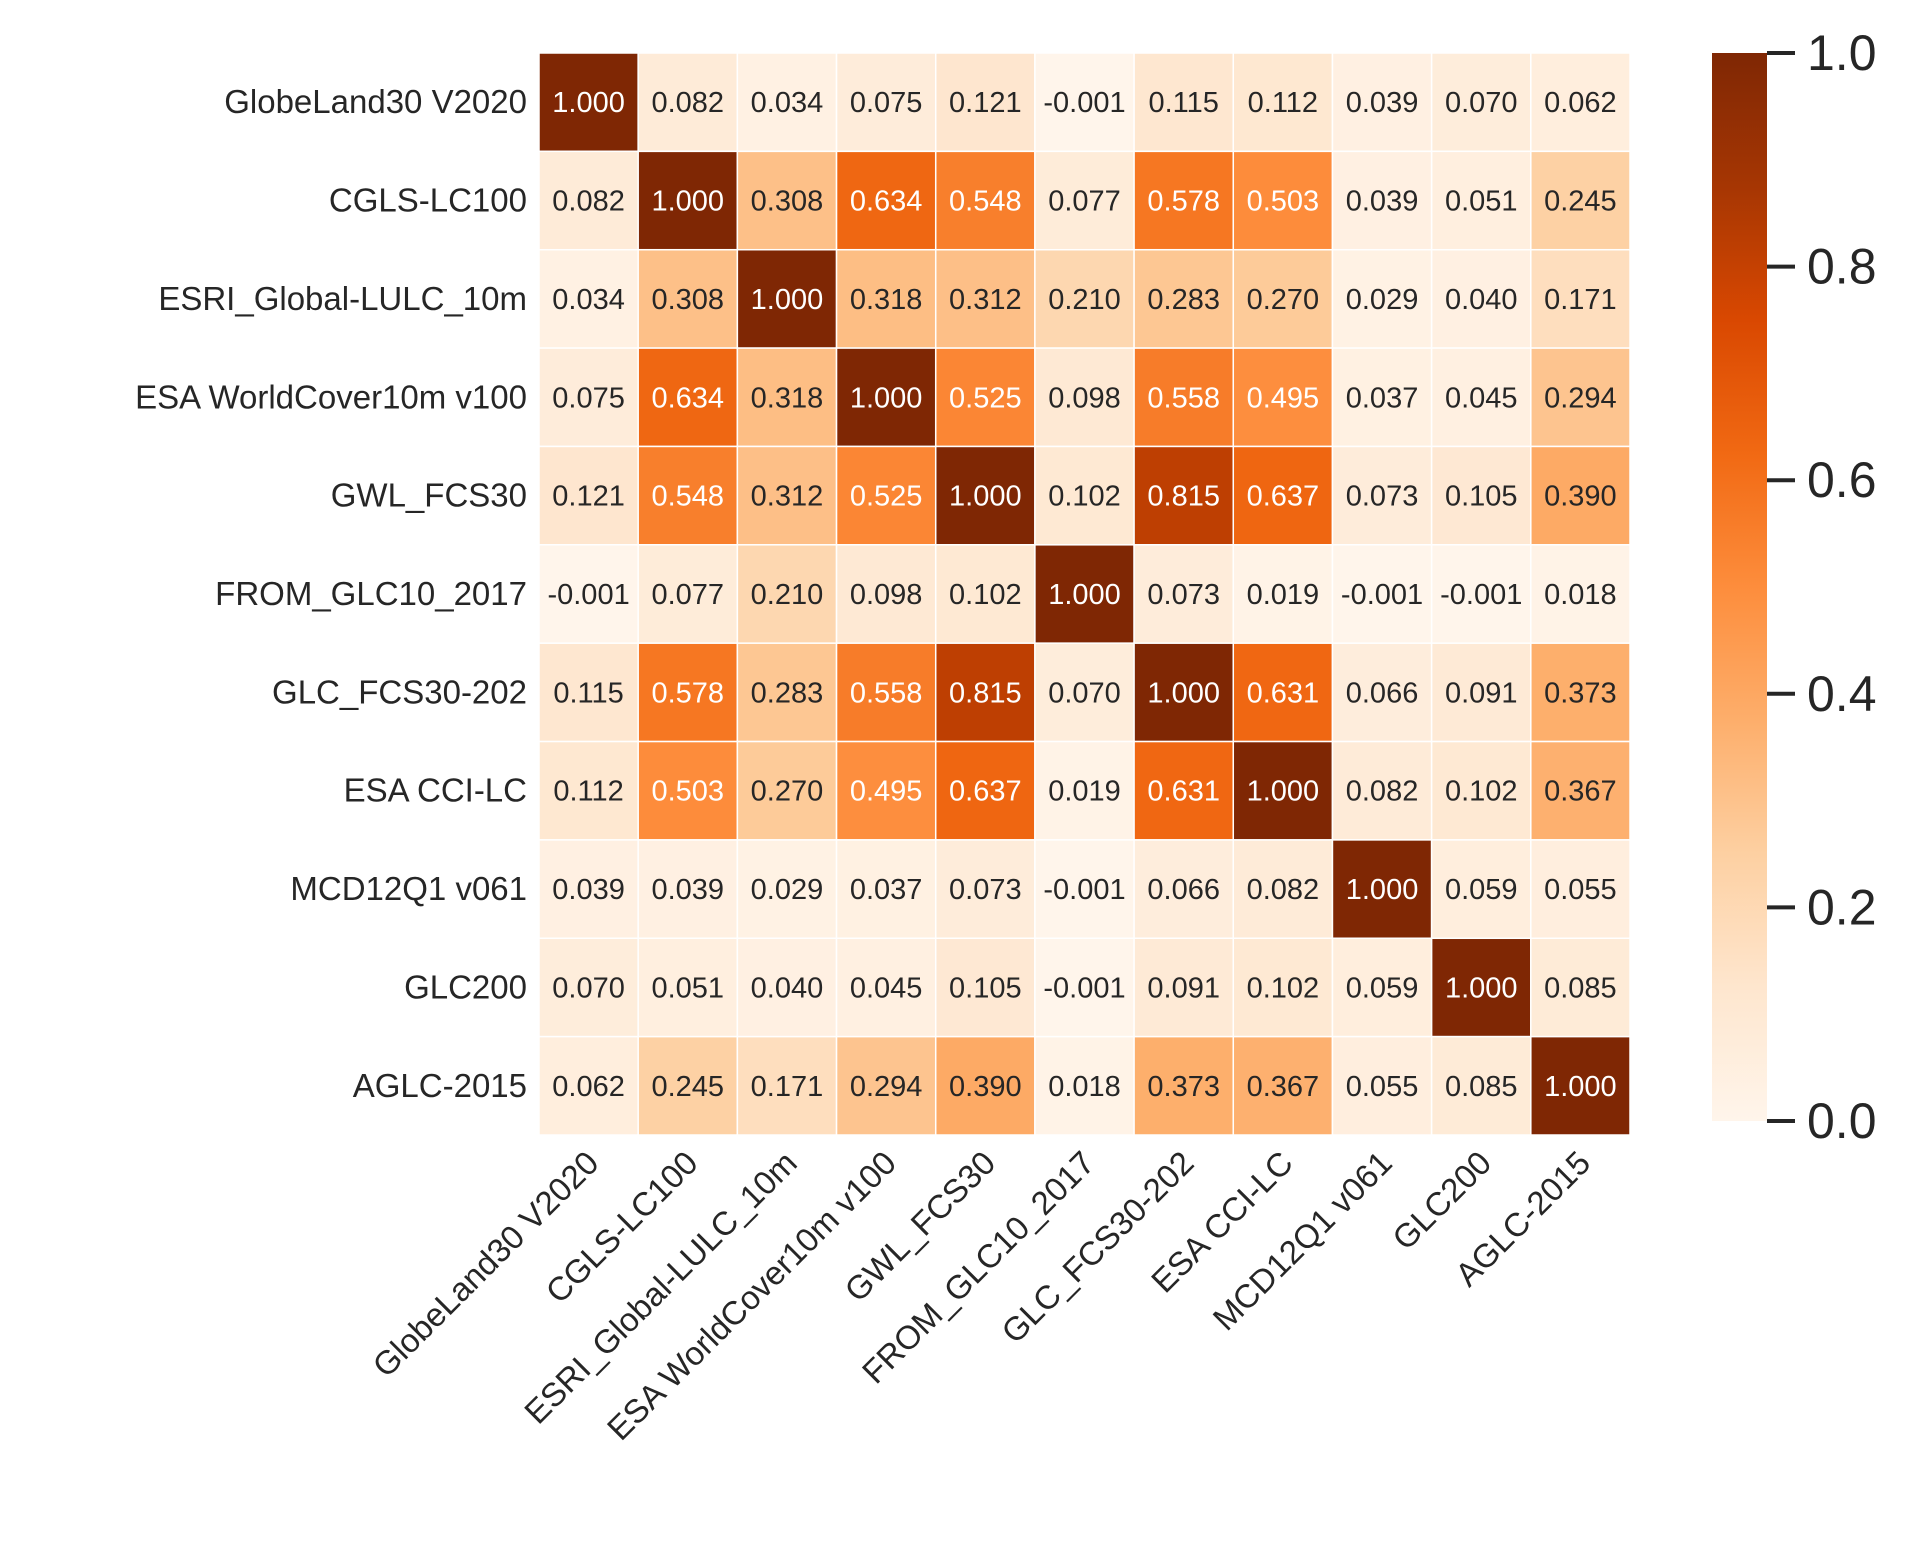 This screenshot has width=1917, height=1567. Describe the element at coordinates (687, 988) in the screenshot. I see `cell-value-label: 0.051` at that location.